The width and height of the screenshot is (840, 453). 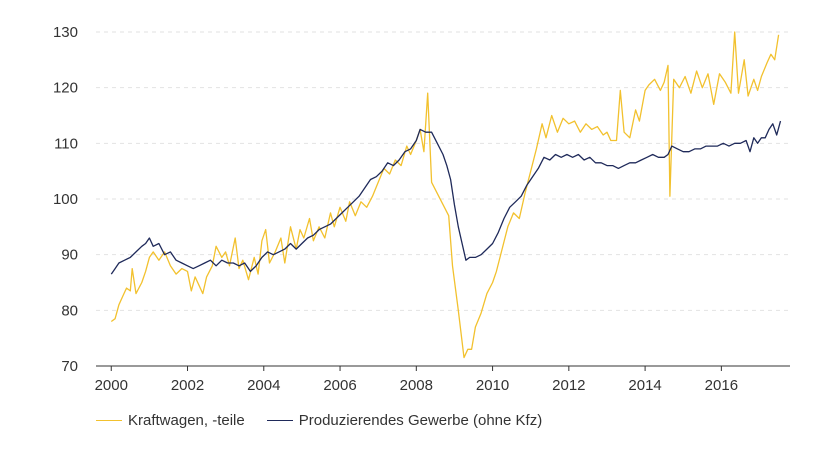 What do you see at coordinates (109, 420) in the screenshot?
I see `legend-swatch-kraftwagen` at bounding box center [109, 420].